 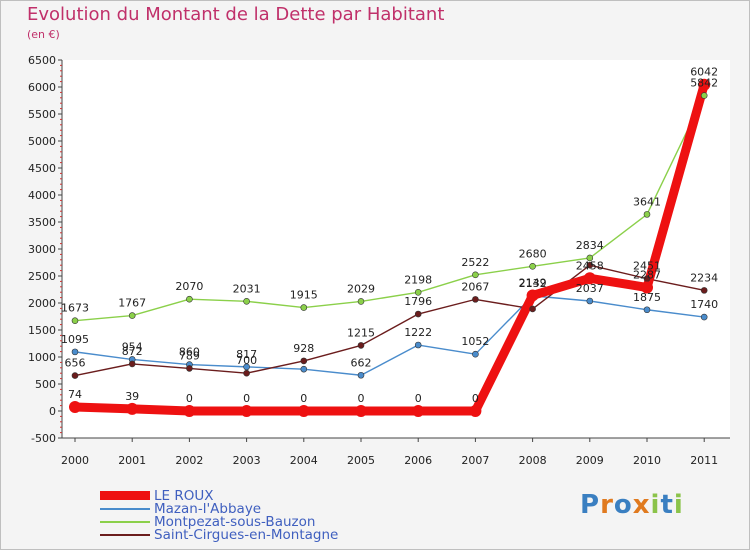 I want to click on data-label: 1215, so click(x=361, y=332).